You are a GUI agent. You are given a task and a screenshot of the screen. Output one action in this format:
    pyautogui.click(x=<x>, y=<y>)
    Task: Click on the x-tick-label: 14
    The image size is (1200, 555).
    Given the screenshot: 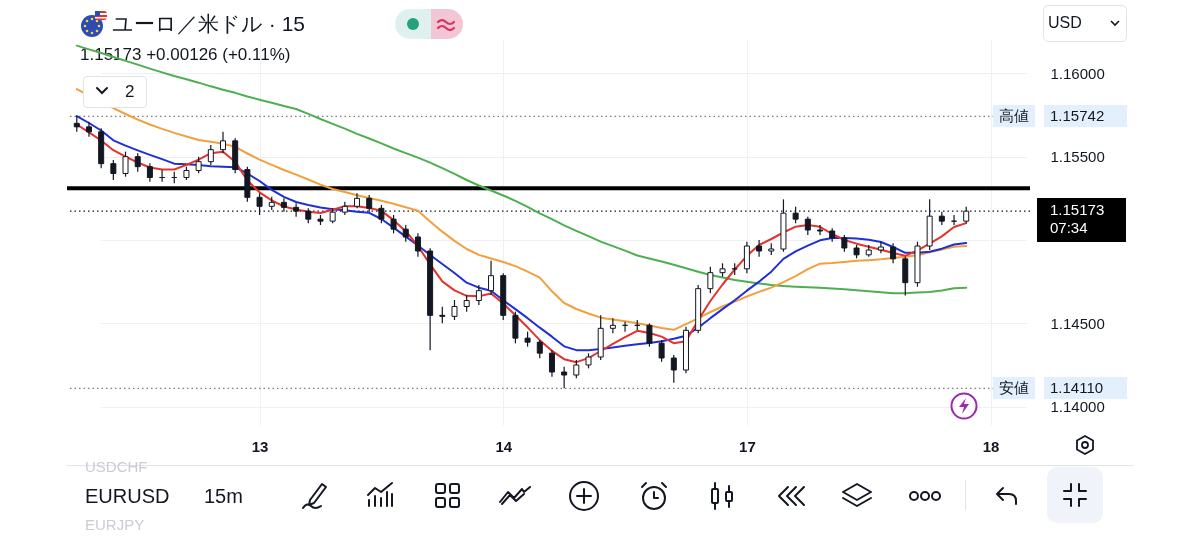 What is the action you would take?
    pyautogui.click(x=504, y=446)
    